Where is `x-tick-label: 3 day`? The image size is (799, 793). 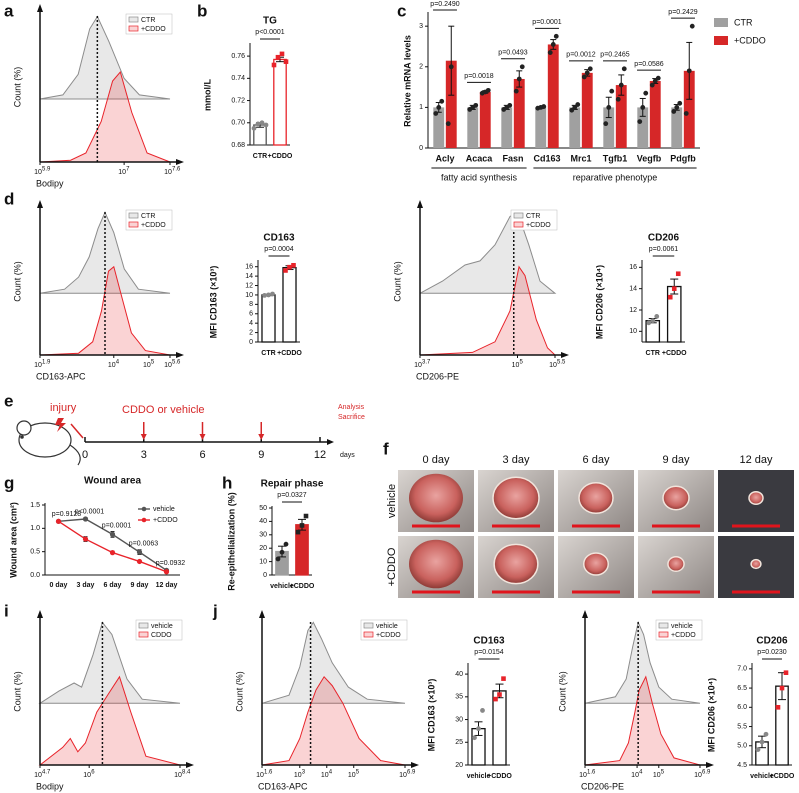
x-tick-label: 3 day is located at coordinates (86, 585).